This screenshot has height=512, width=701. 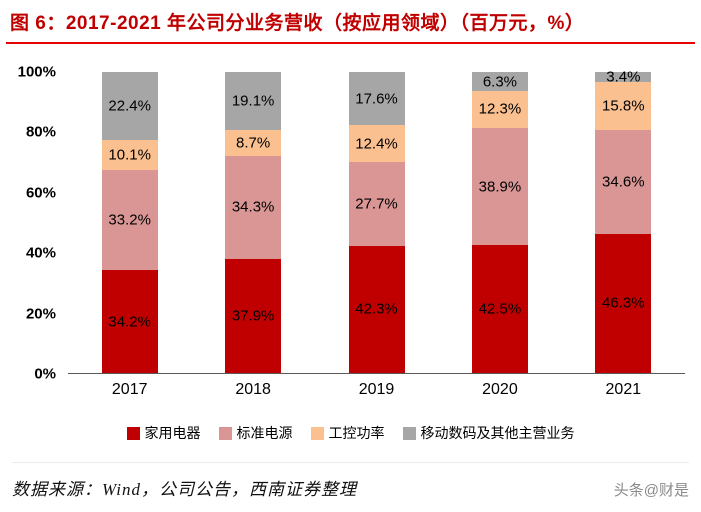 I want to click on bar-segment: 10.1%, so click(x=129, y=155).